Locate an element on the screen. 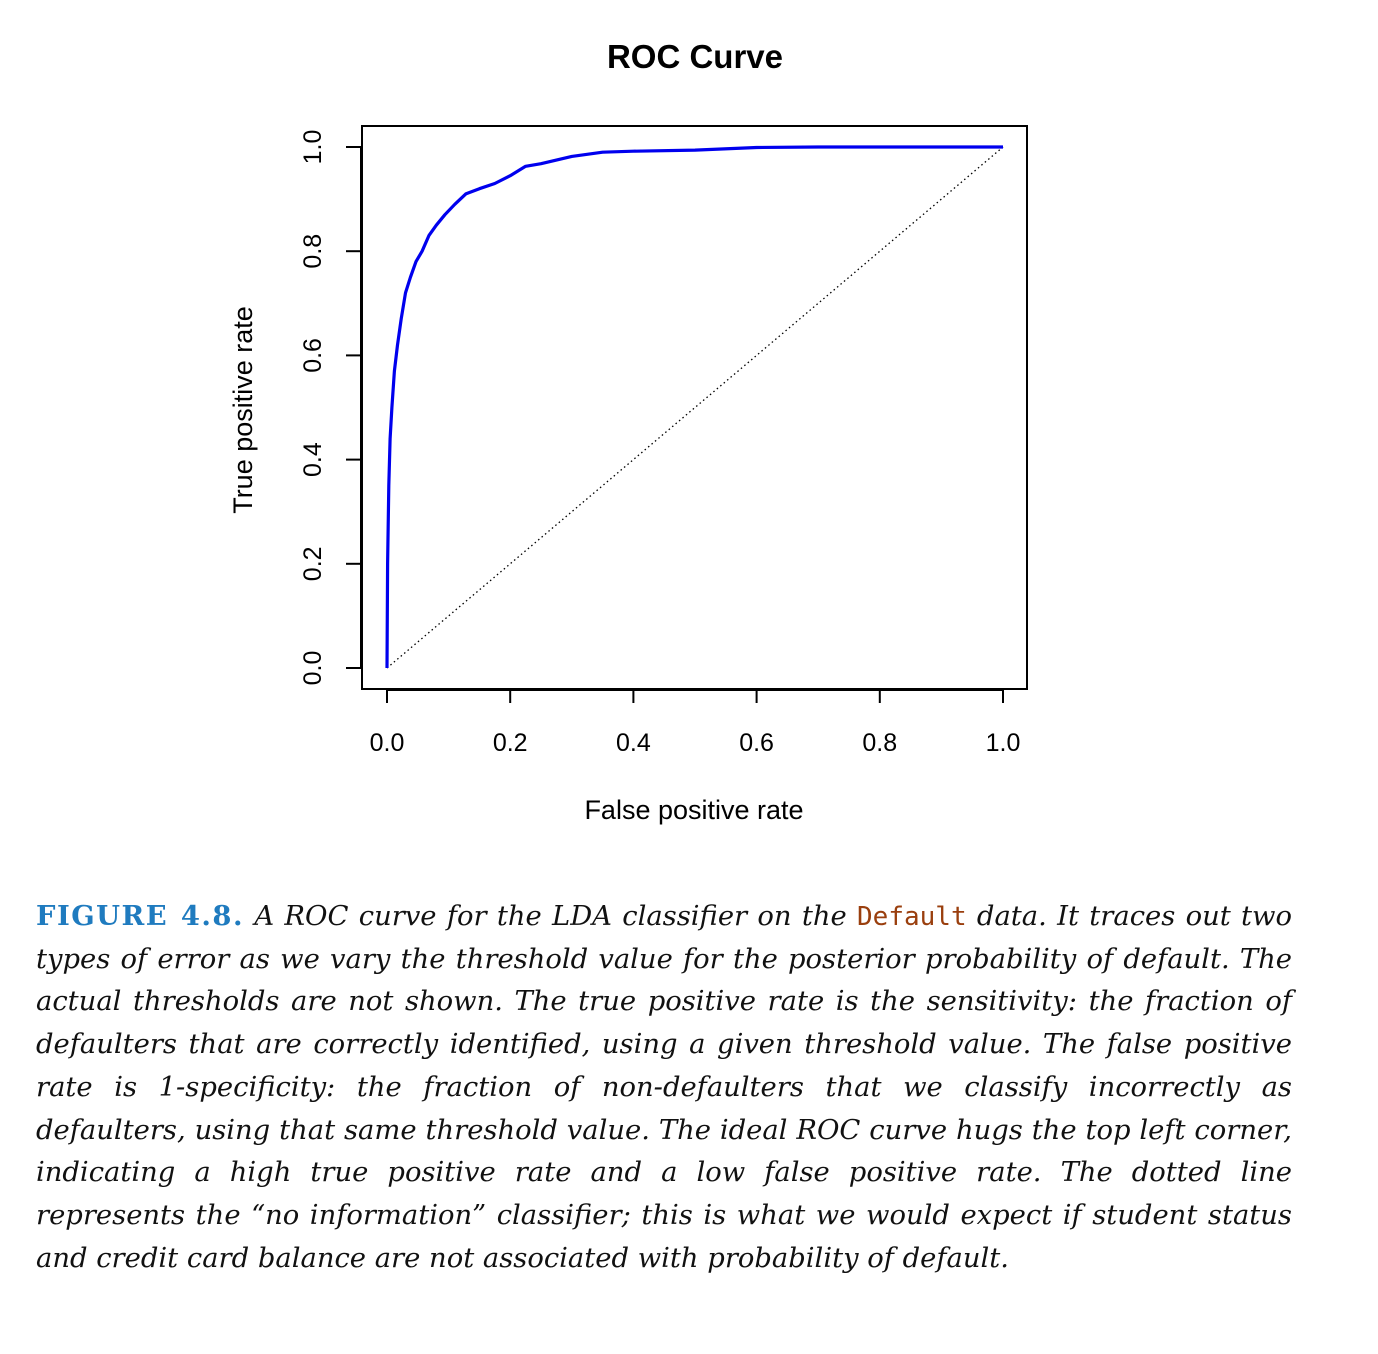  figure-label: FIGURE 4.8. is located at coordinates (140, 916).